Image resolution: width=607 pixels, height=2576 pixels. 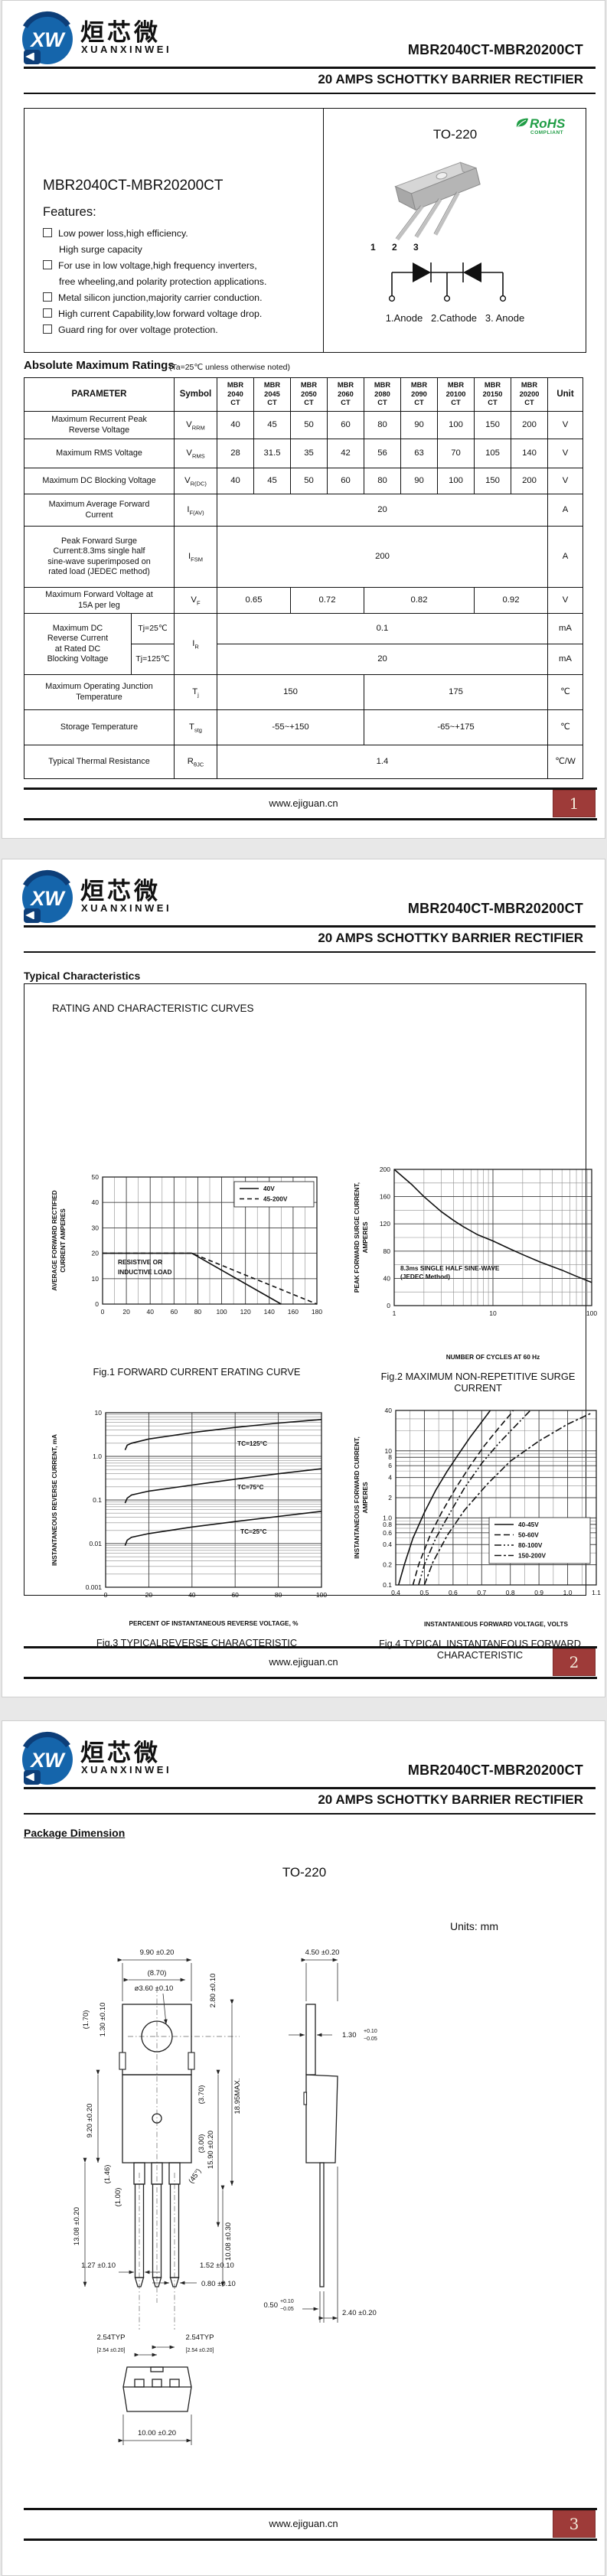 I want to click on table-cell: ℃, so click(x=565, y=692).